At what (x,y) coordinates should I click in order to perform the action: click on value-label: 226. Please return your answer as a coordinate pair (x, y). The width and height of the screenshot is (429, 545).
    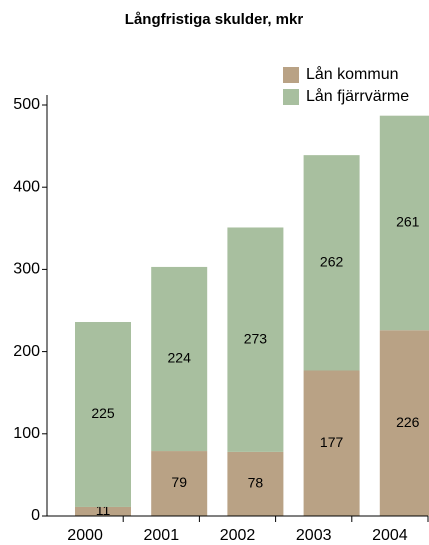
    Looking at the image, I should click on (408, 422).